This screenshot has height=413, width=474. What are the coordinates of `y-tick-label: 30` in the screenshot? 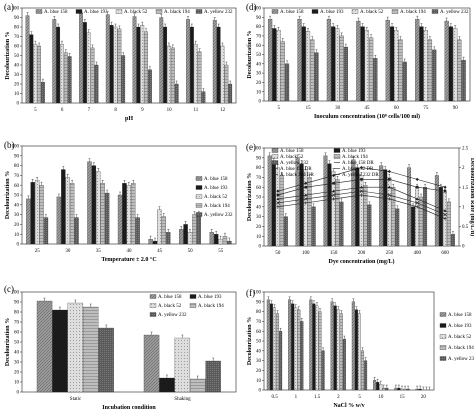 It's located at (17, 363).